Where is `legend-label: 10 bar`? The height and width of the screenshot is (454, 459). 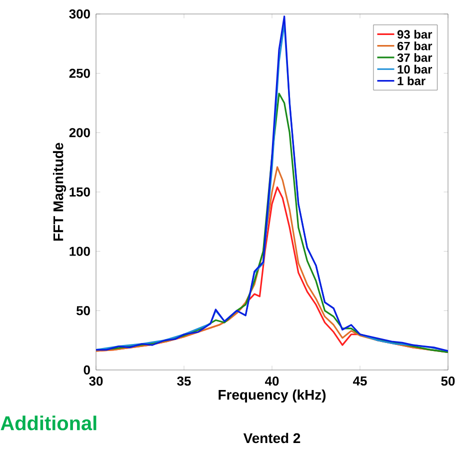
legend-label: 10 bar is located at coordinates (415, 69).